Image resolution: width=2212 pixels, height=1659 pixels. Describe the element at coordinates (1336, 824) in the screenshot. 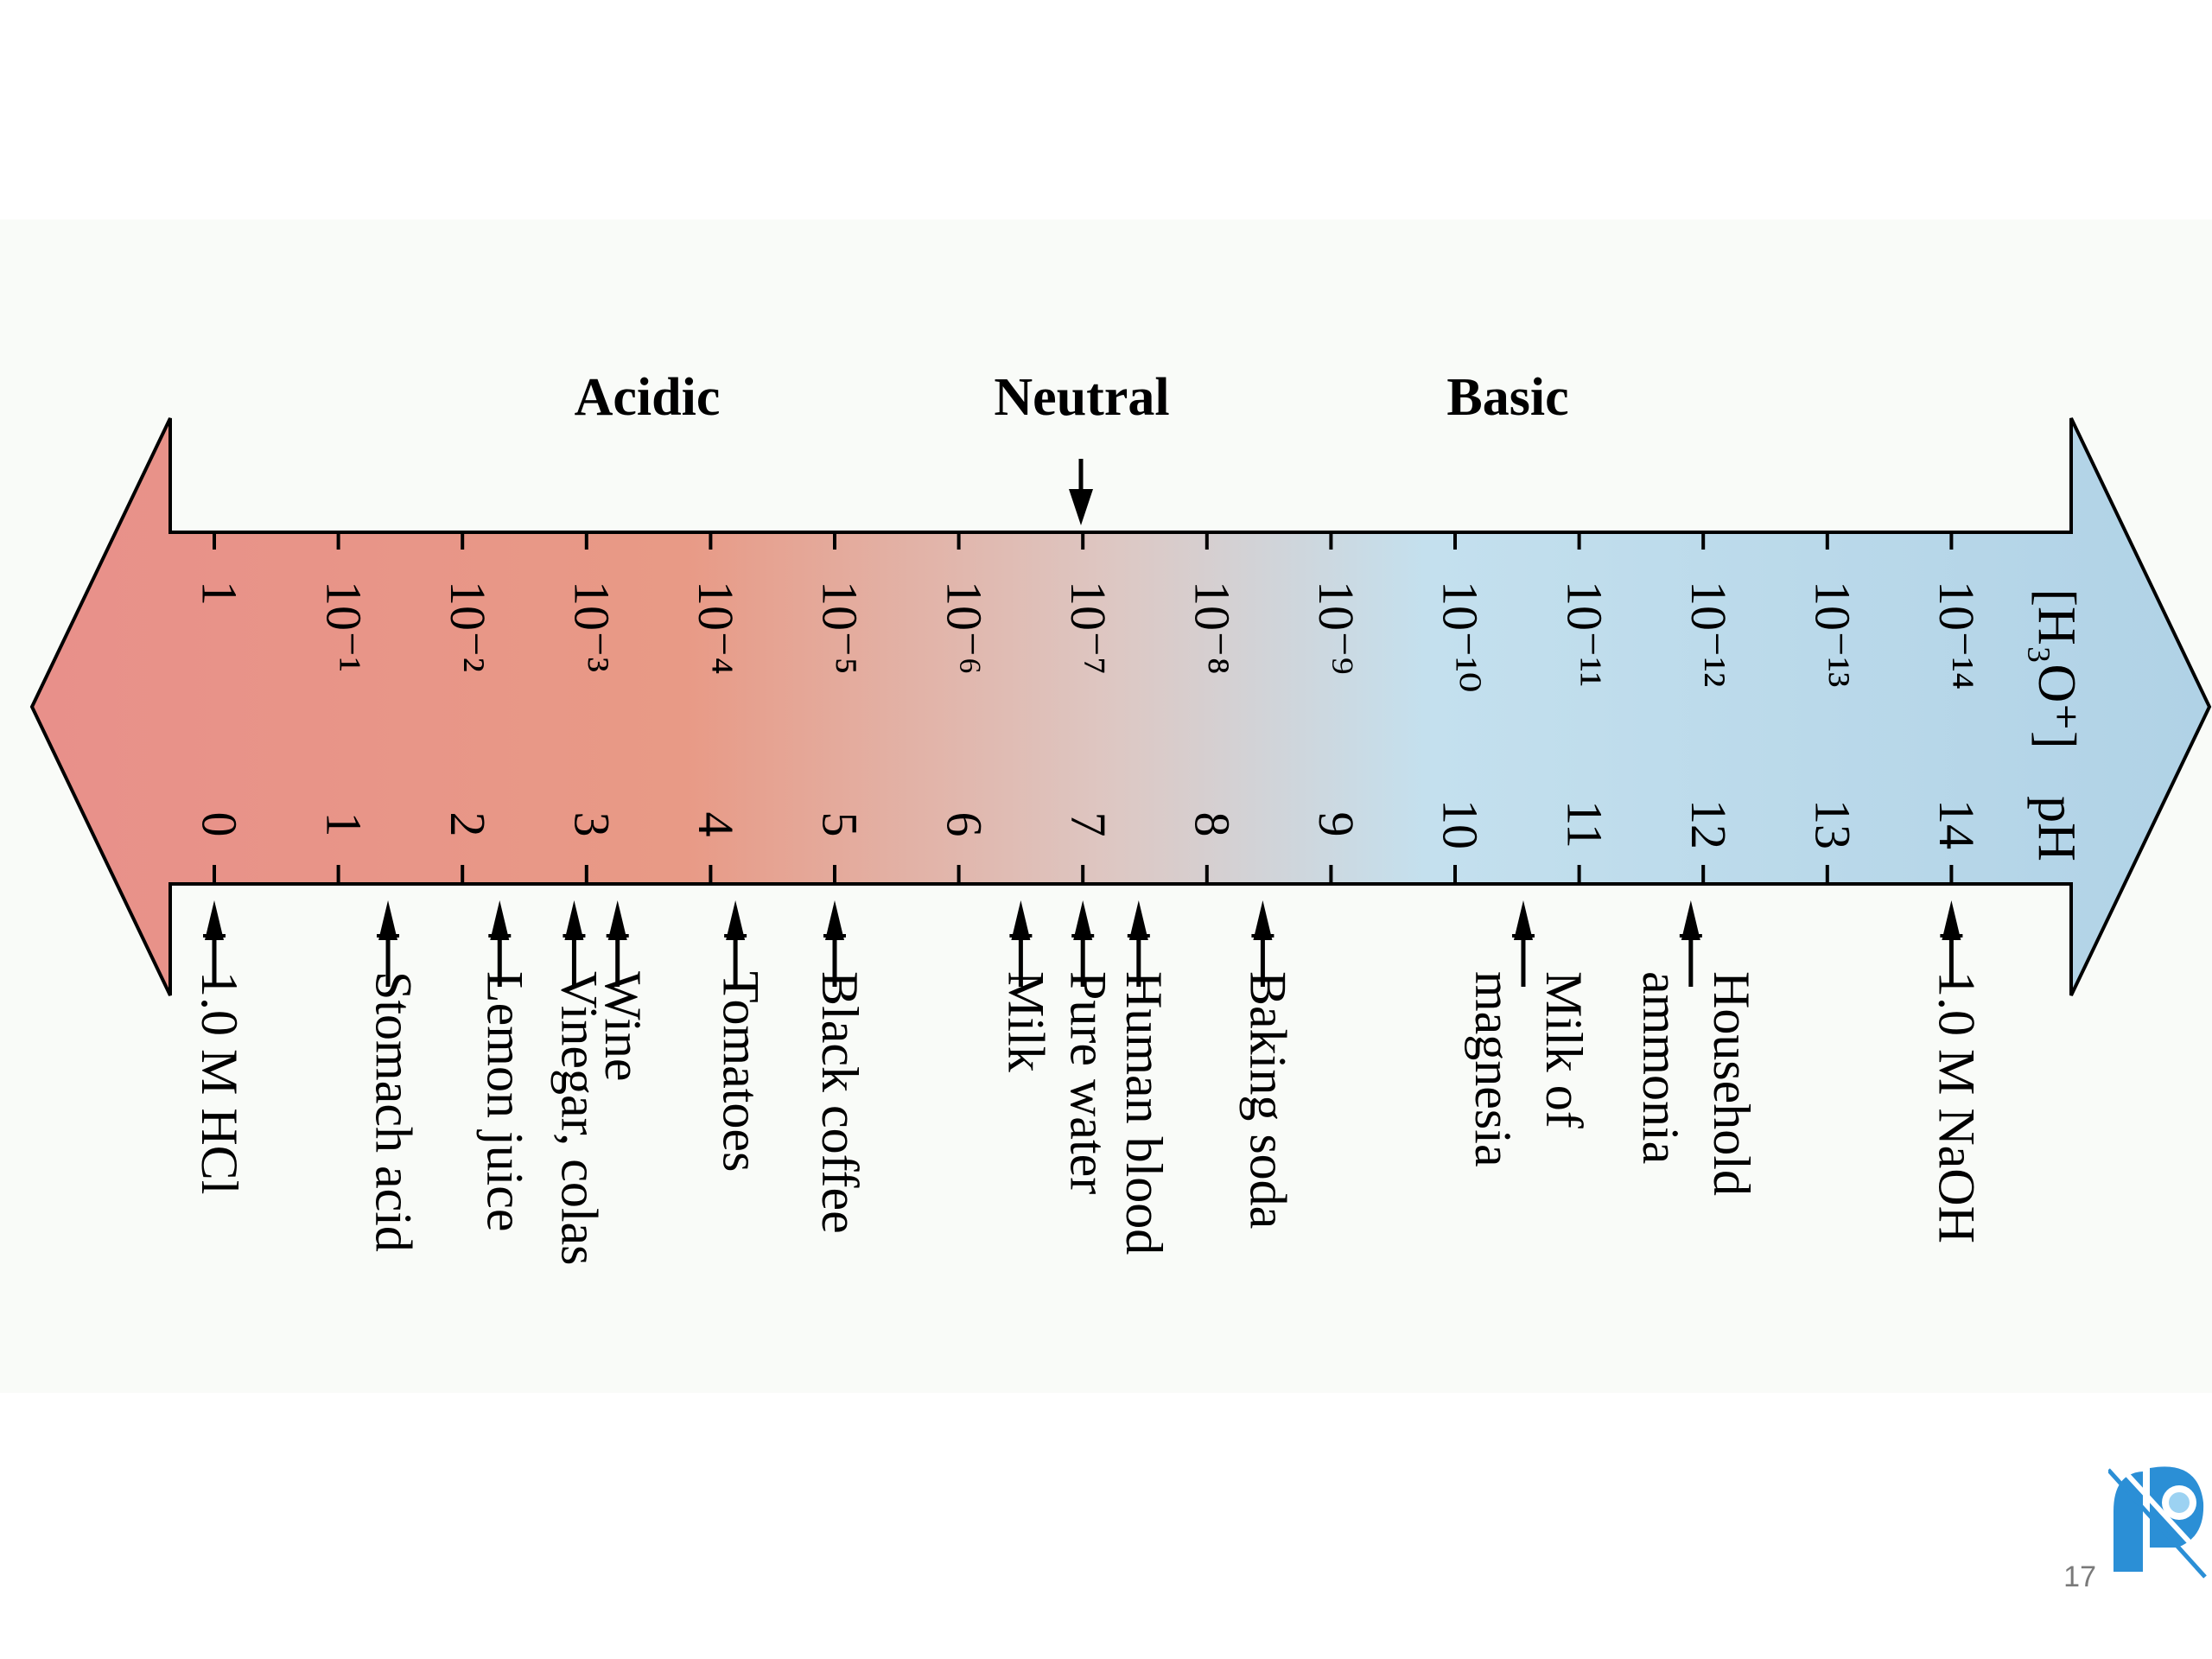

I see `ph-value-label: 9` at that location.